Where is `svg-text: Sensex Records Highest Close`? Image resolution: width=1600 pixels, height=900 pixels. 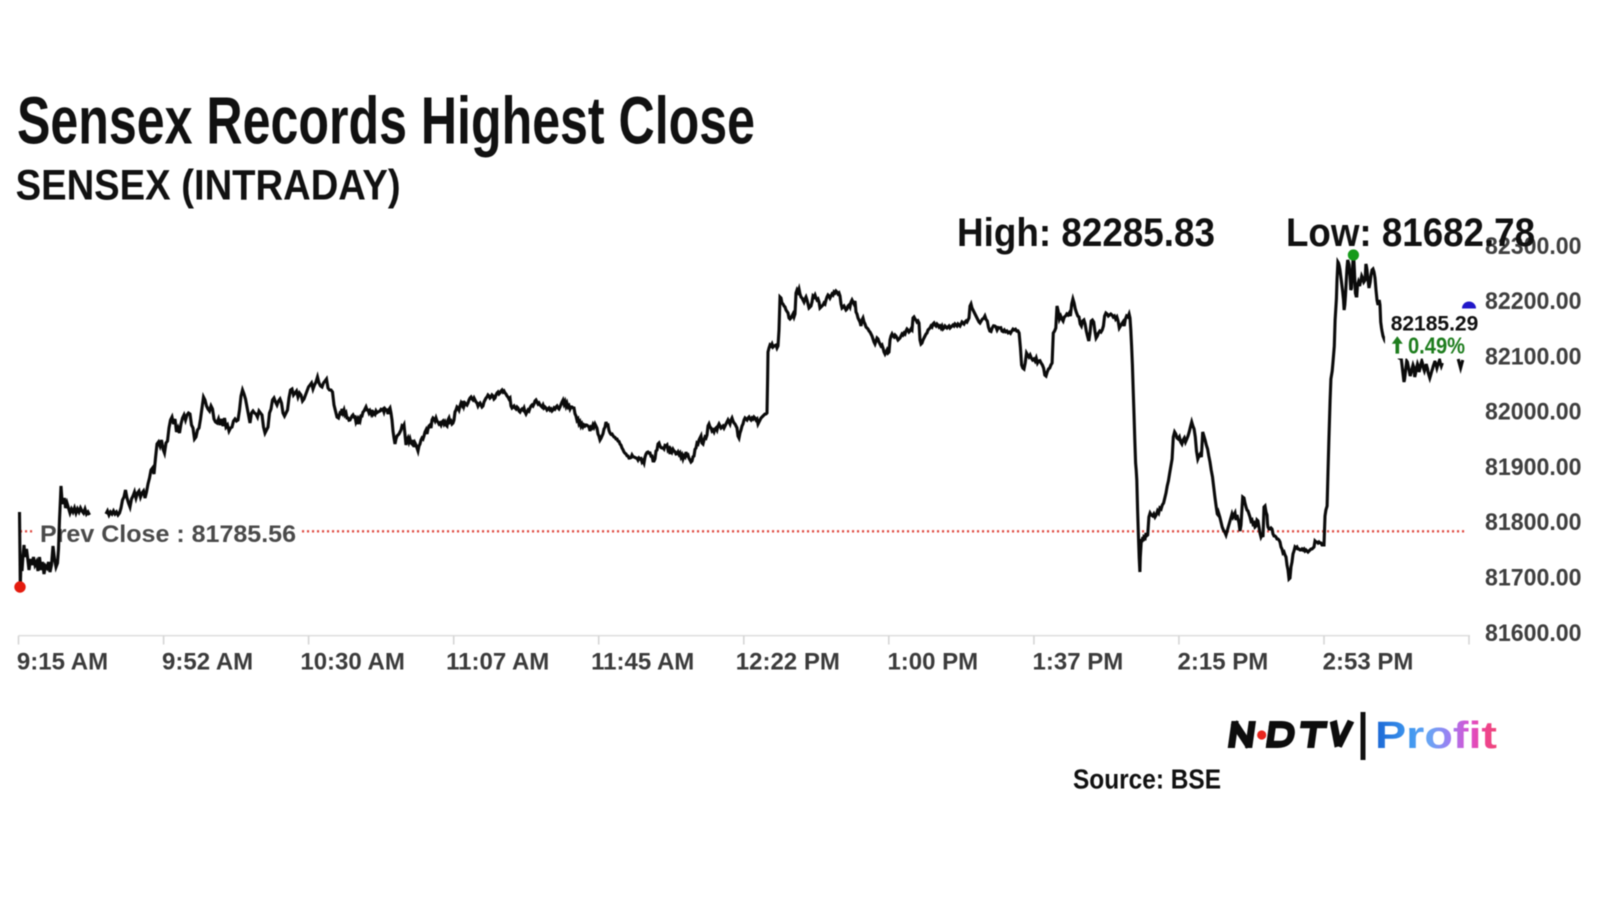
svg-text: Sensex Records Highest Close is located at coordinates (386, 120).